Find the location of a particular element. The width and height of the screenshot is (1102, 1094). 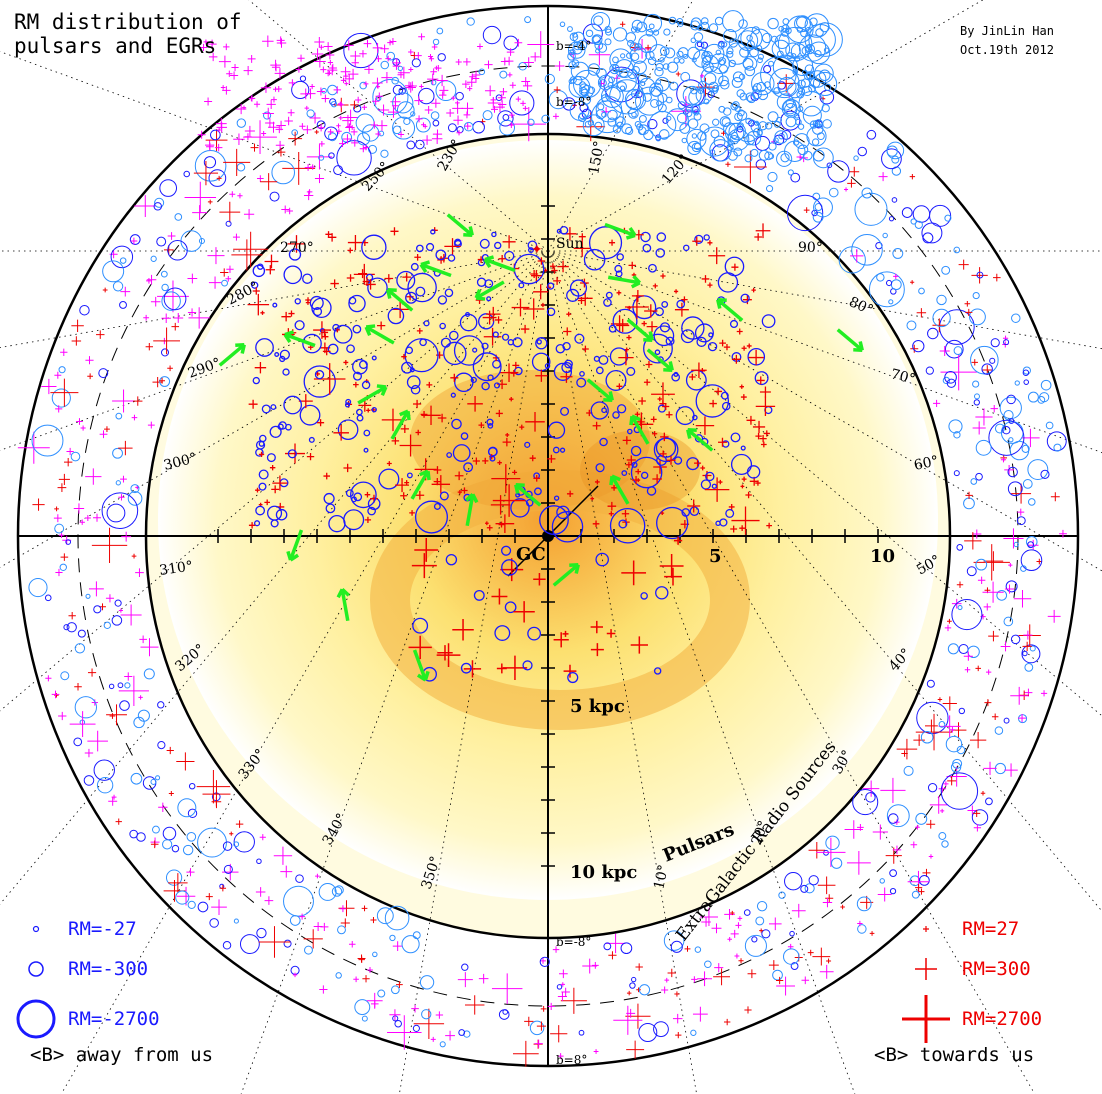

legend-towards-label-1: RM=27 is located at coordinates (991, 929).